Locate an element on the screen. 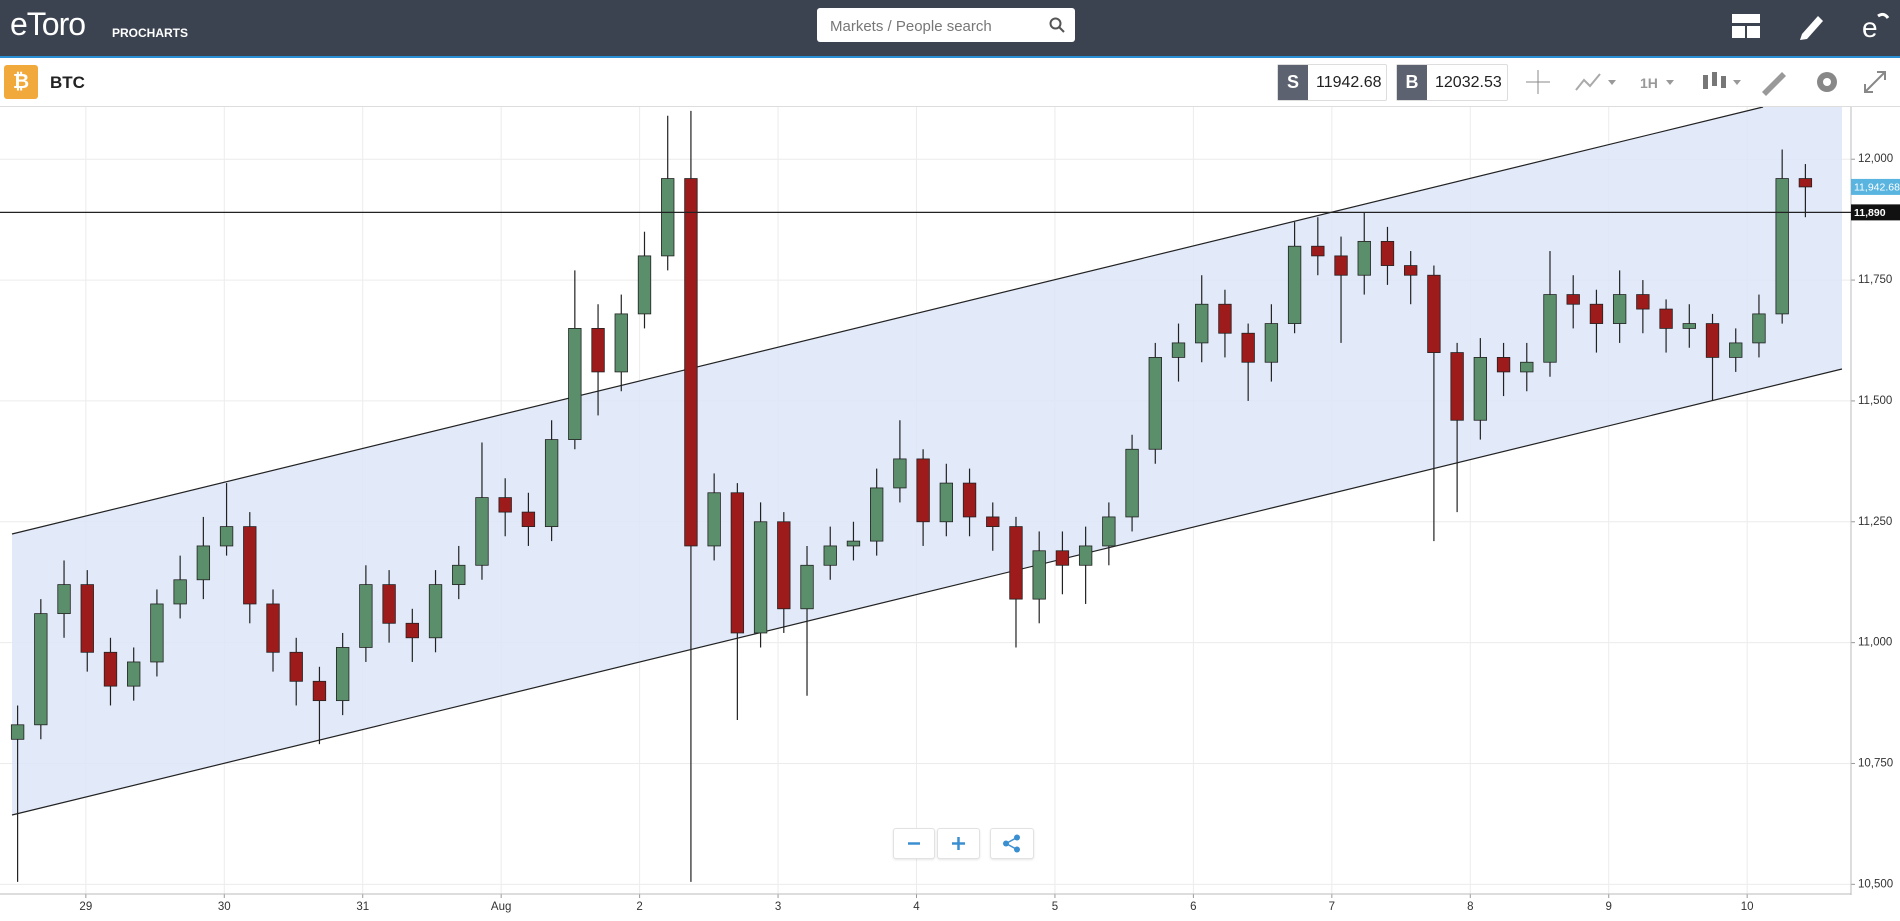 This screenshot has height=921, width=1900. y-tick-label: 10,500 is located at coordinates (1875, 884).